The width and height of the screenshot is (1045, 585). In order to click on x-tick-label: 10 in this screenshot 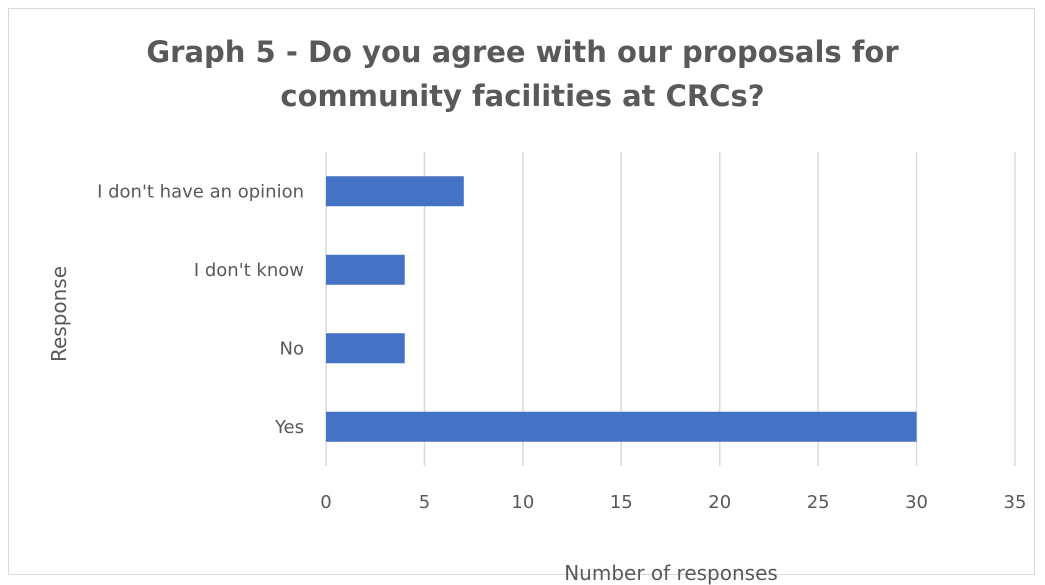, I will do `click(522, 502)`.